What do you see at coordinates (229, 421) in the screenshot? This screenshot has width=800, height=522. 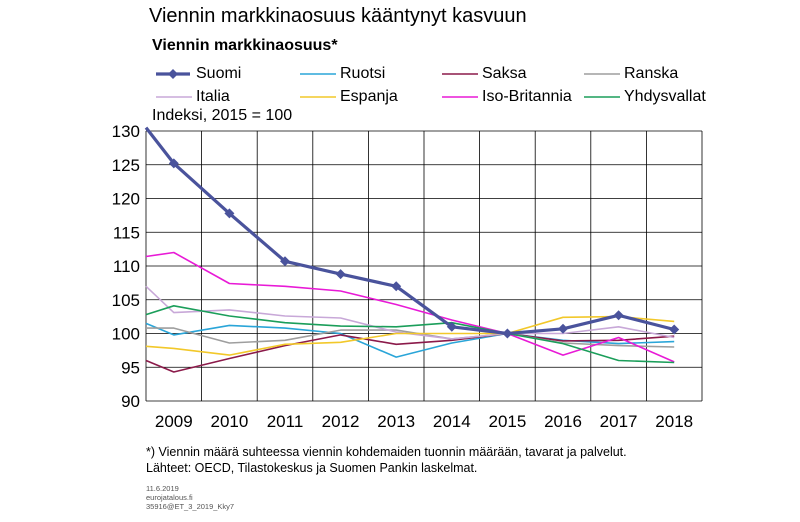 I see `x-tick-label: 2010` at bounding box center [229, 421].